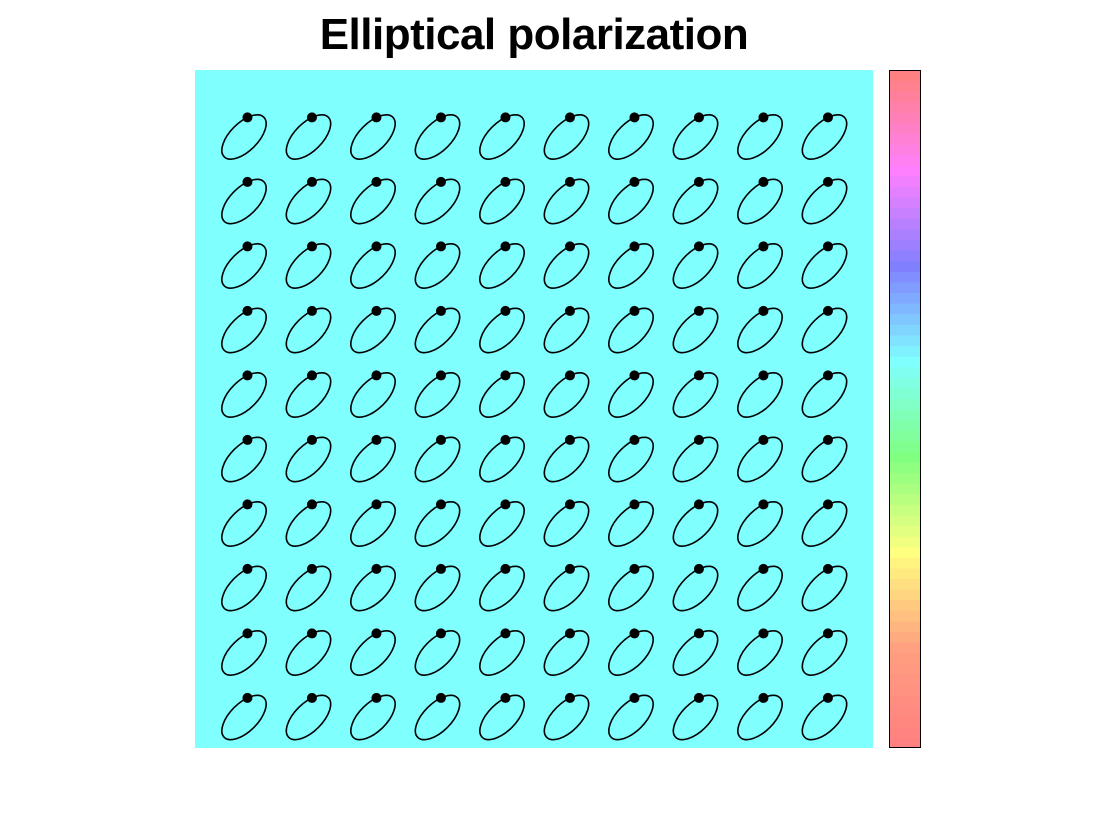  I want to click on figure-title: Elliptical polarization, so click(534, 34).